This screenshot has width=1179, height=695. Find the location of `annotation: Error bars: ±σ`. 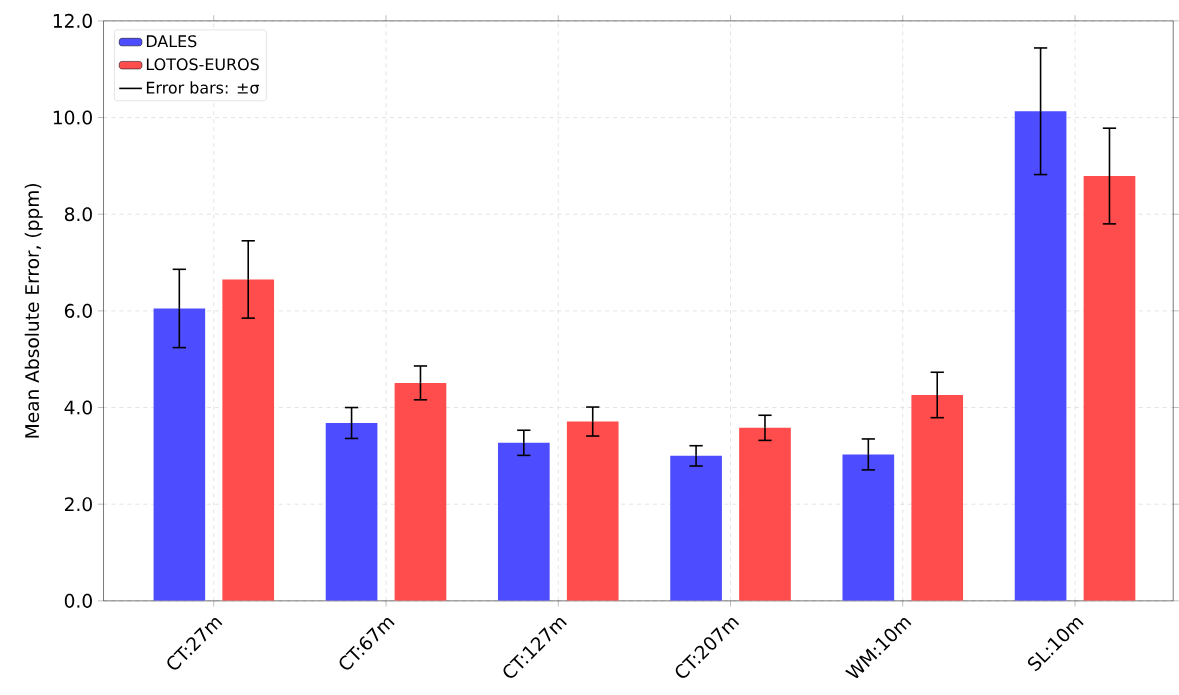

annotation: Error bars: ±σ is located at coordinates (203, 87).